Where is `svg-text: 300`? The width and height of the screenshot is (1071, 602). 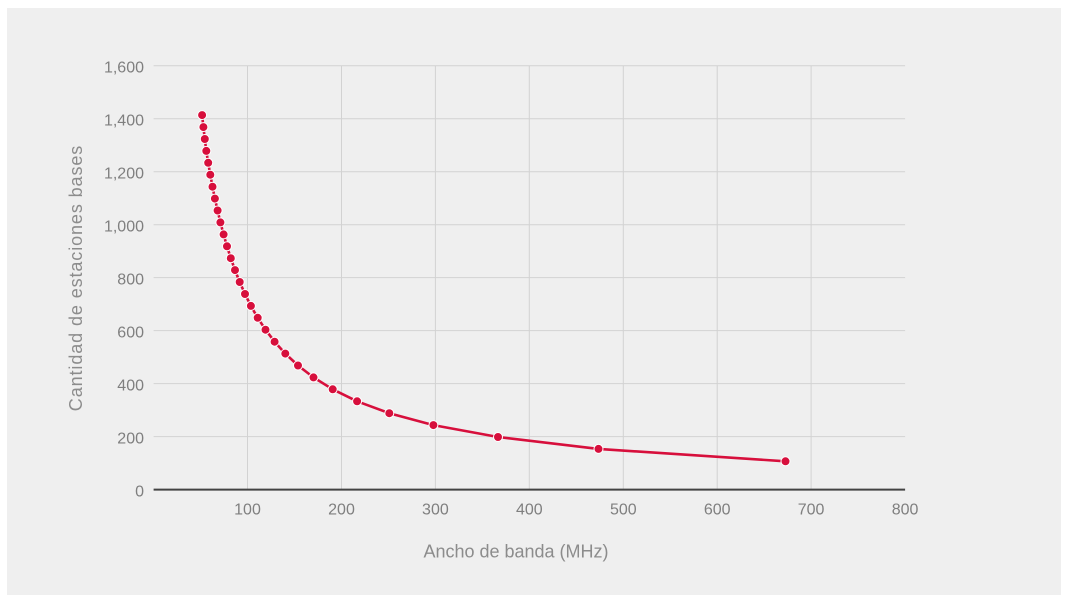 svg-text: 300 is located at coordinates (435, 510).